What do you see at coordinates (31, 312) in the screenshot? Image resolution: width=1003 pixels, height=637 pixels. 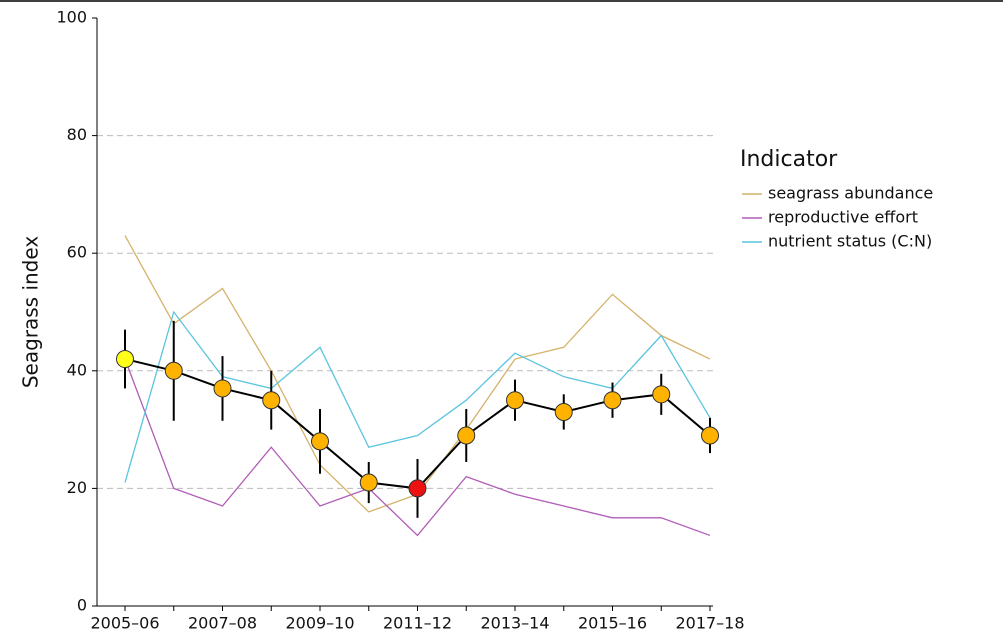 I see `y-axis-label: Seagrass index` at bounding box center [31, 312].